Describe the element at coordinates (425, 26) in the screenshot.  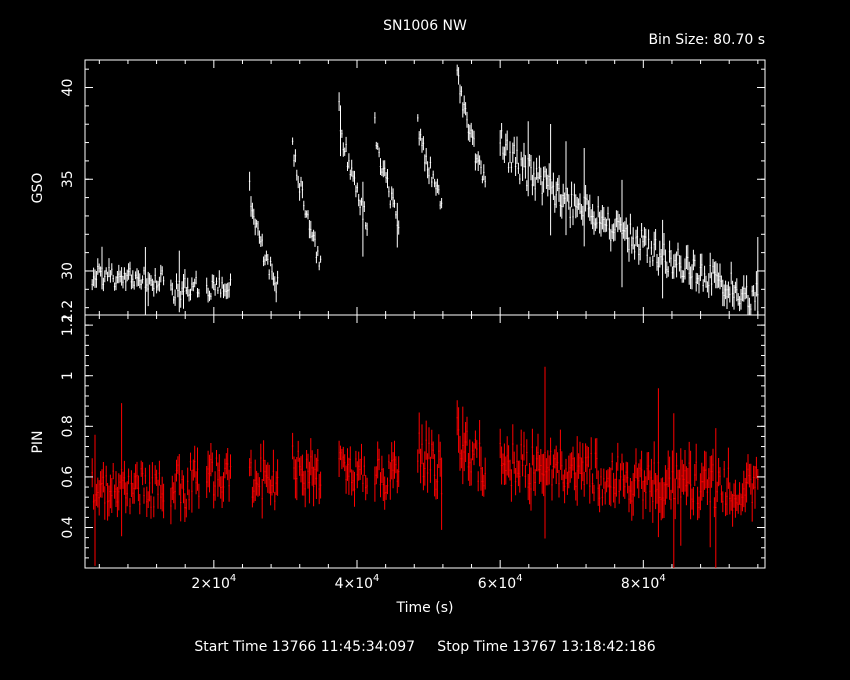
I see `chart-title: SN1006 NW` at that location.